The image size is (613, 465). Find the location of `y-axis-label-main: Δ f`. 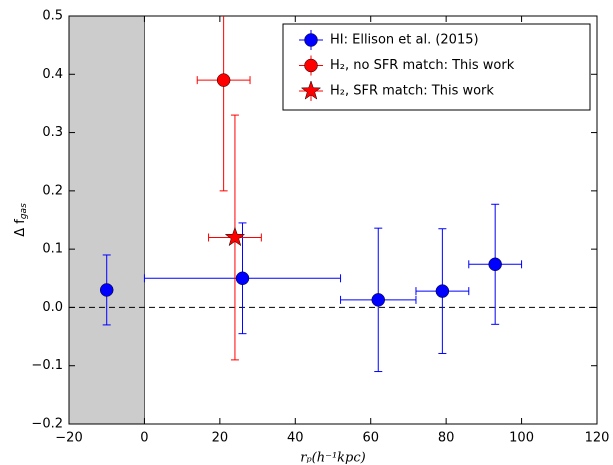

y-axis-label-main: Δ f is located at coordinates (20, 228).